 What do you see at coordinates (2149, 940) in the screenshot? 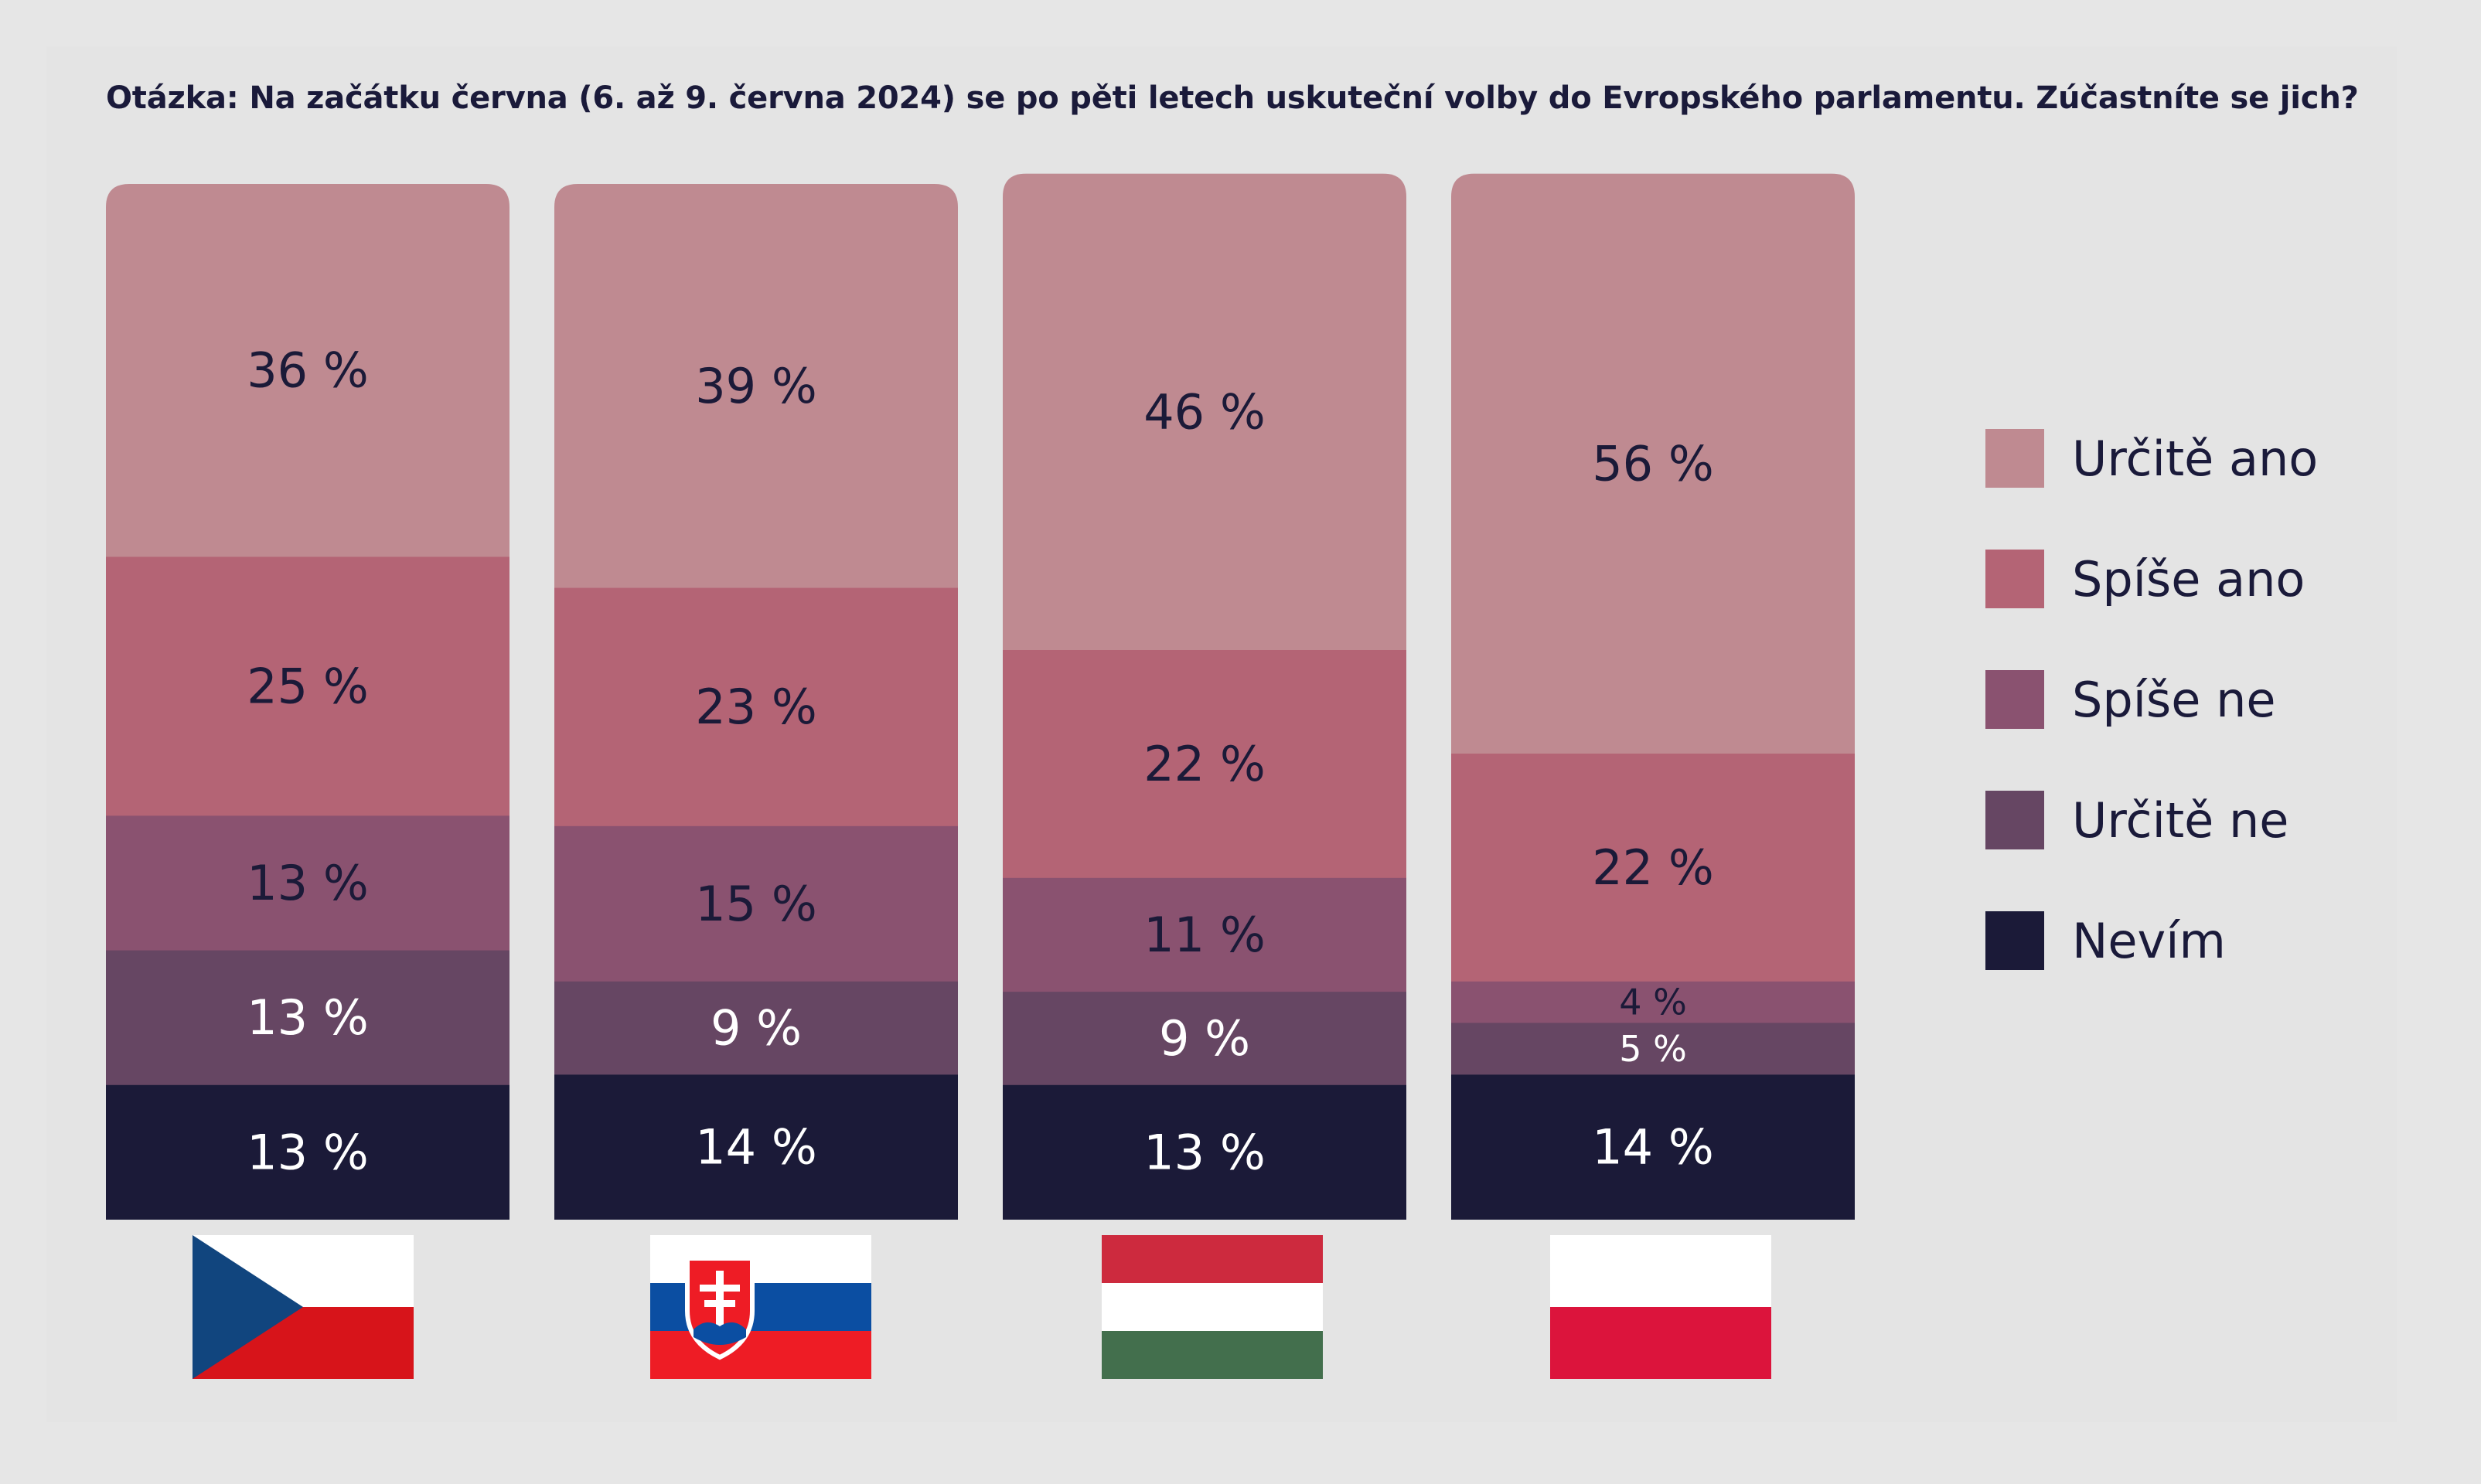
I see `legend-label: Nevím` at bounding box center [2149, 940].